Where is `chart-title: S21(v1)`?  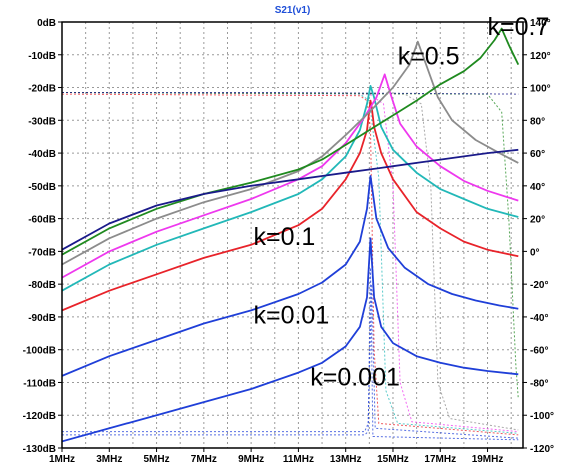 chart-title: S21(v1) is located at coordinates (293, 10).